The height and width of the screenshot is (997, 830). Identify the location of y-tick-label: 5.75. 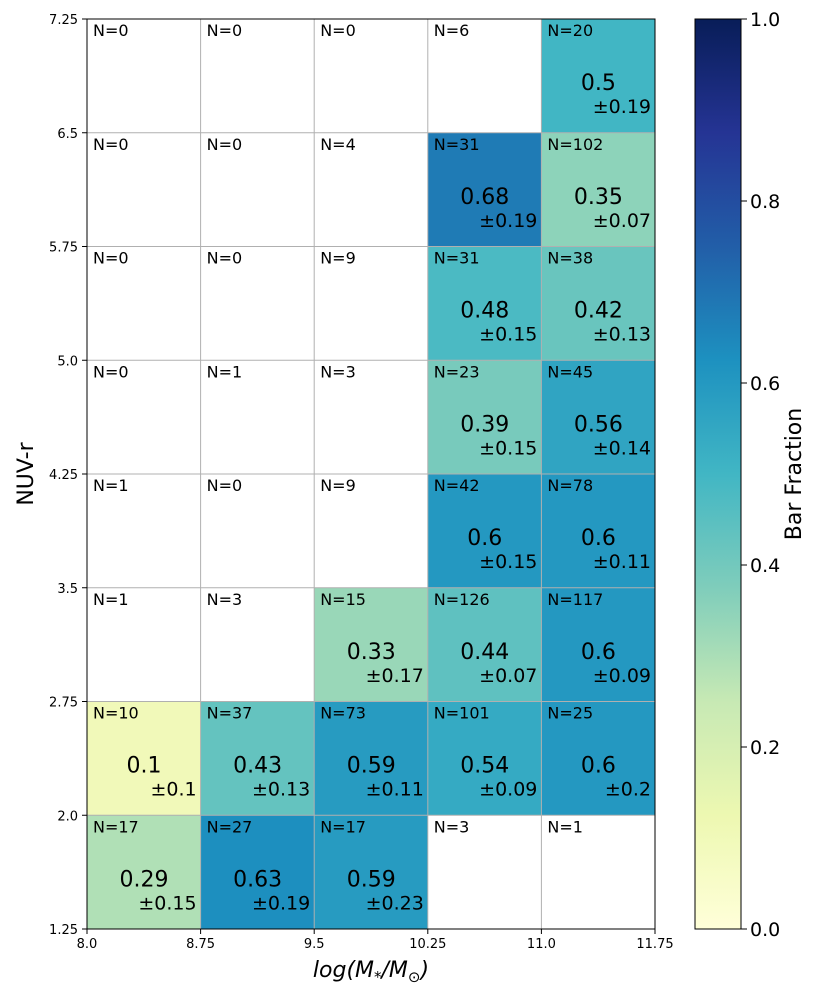
(63, 248).